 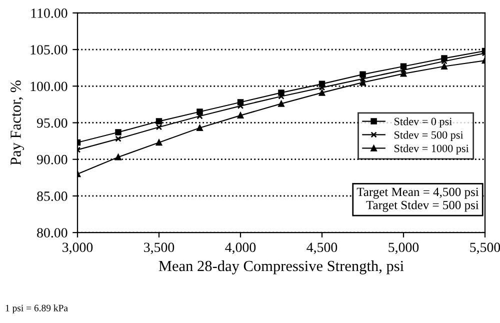 What do you see at coordinates (485, 248) in the screenshot?
I see `x-tick-label: 5,500` at bounding box center [485, 248].